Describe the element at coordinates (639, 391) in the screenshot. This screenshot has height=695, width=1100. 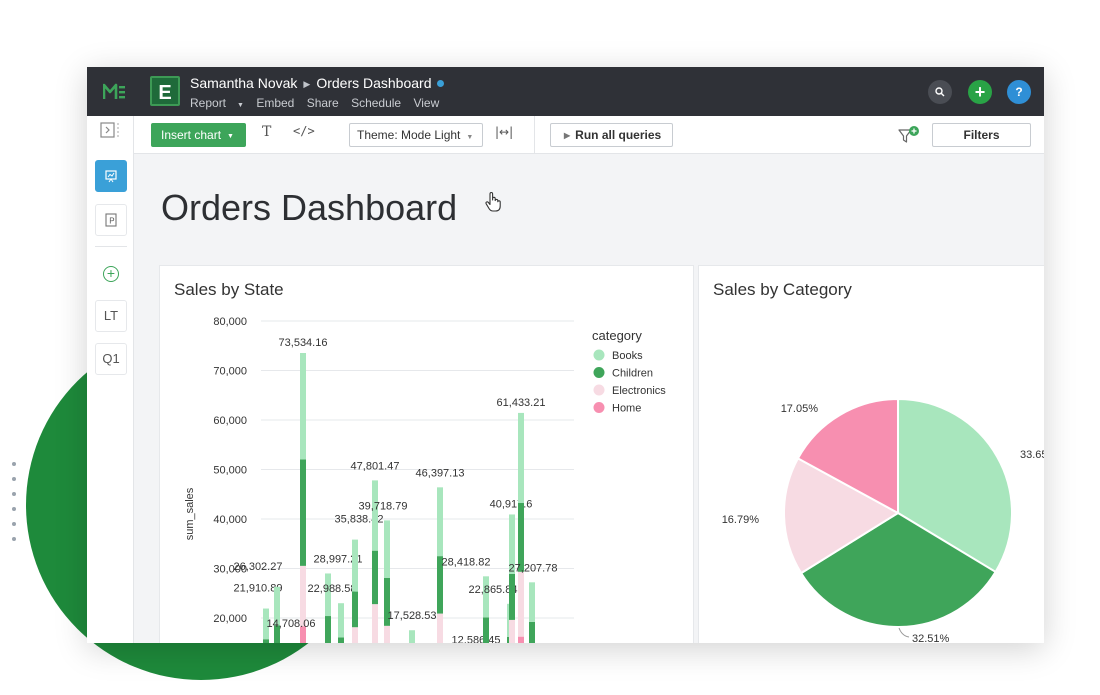
I see `legend-label-electronics: Electronics` at that location.